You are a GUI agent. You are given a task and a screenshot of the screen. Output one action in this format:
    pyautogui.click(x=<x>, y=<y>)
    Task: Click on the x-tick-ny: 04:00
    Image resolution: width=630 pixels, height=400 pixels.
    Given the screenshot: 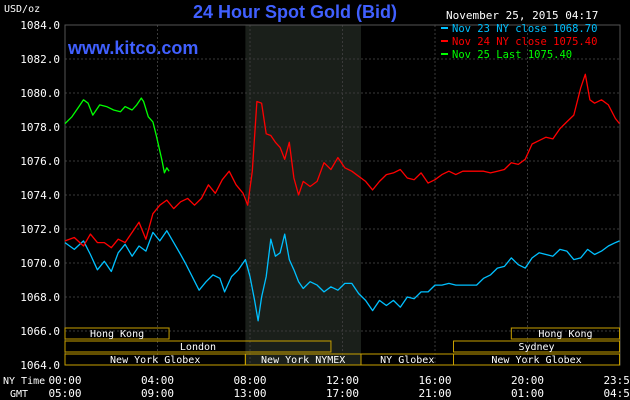 What is the action you would take?
    pyautogui.click(x=157, y=380)
    